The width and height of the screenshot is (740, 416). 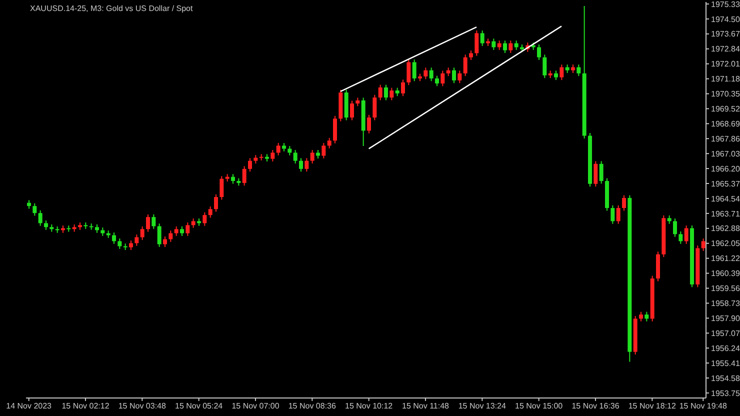 I want to click on y-tick-label: 1973.67, so click(x=725, y=34).